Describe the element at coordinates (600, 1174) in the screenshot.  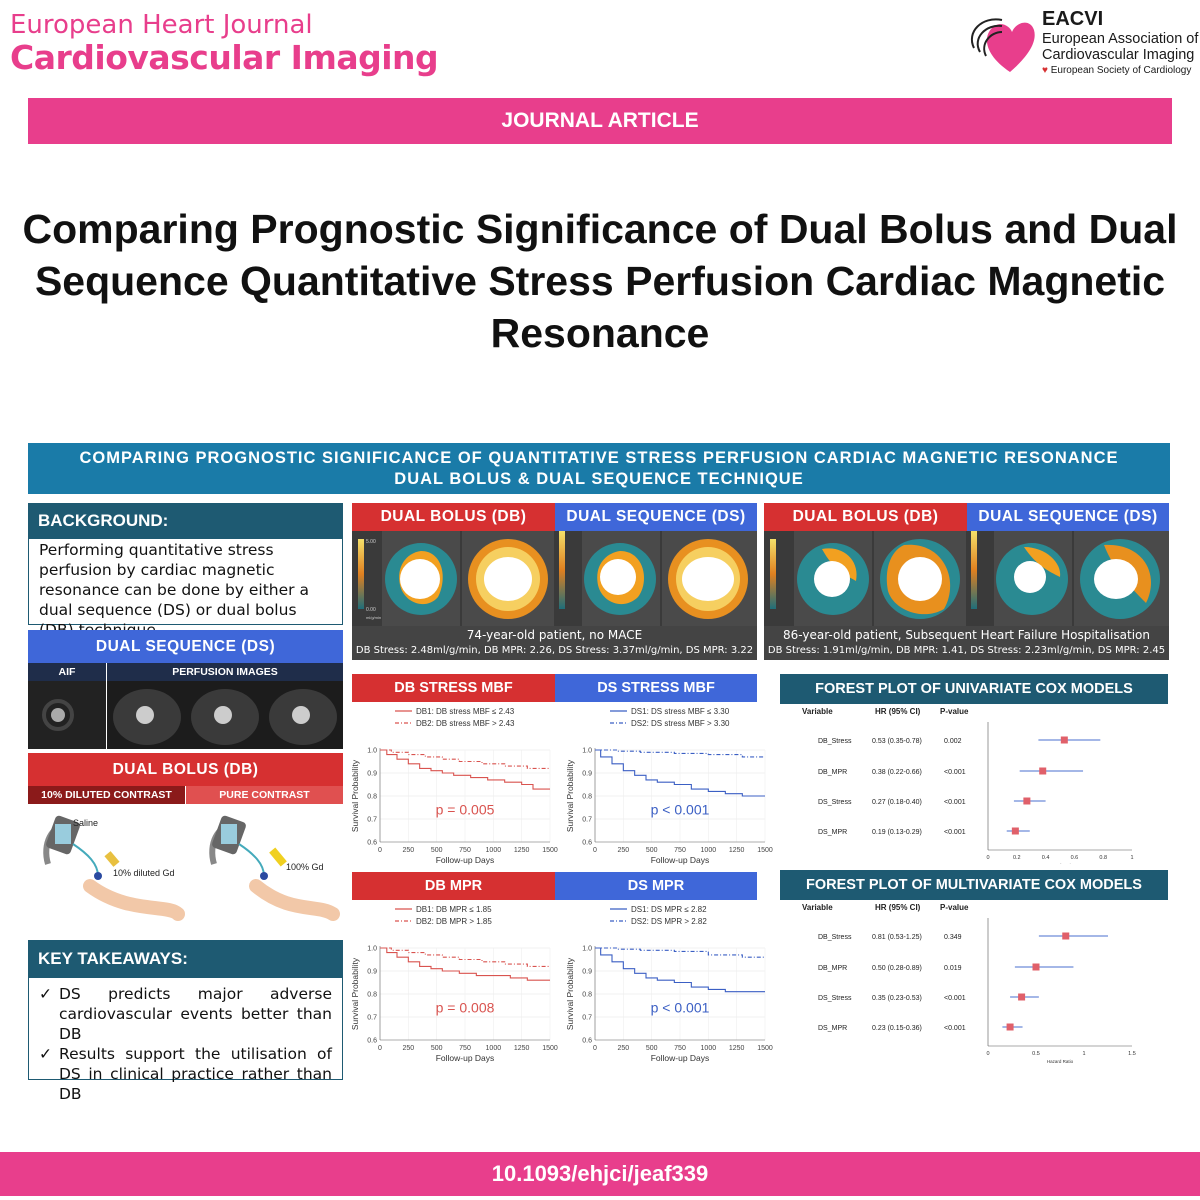
I see `doi-bar: 10.1093/ehjci/jeaf339` at that location.